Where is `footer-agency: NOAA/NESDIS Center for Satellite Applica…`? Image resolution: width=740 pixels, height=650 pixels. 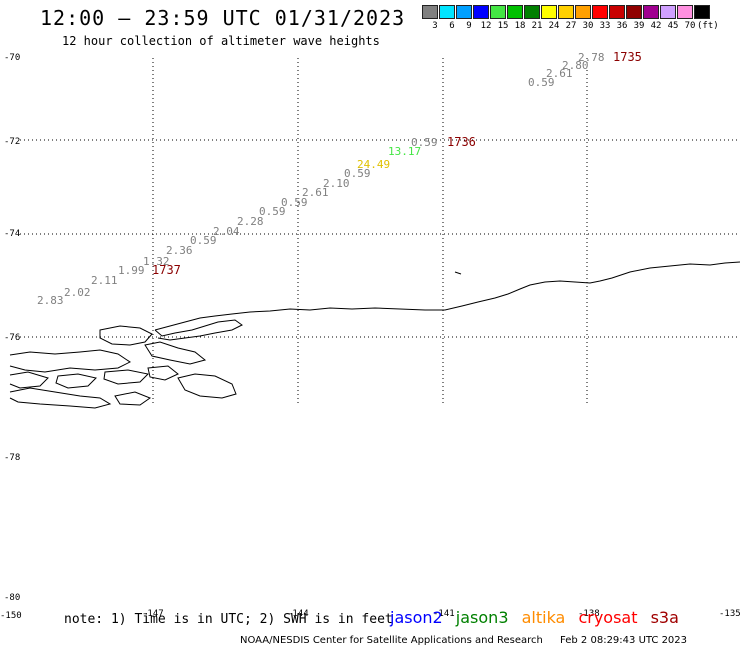
footer-agency: NOAA/NESDIS Center for Satellite Applica… is located at coordinates (391, 640).